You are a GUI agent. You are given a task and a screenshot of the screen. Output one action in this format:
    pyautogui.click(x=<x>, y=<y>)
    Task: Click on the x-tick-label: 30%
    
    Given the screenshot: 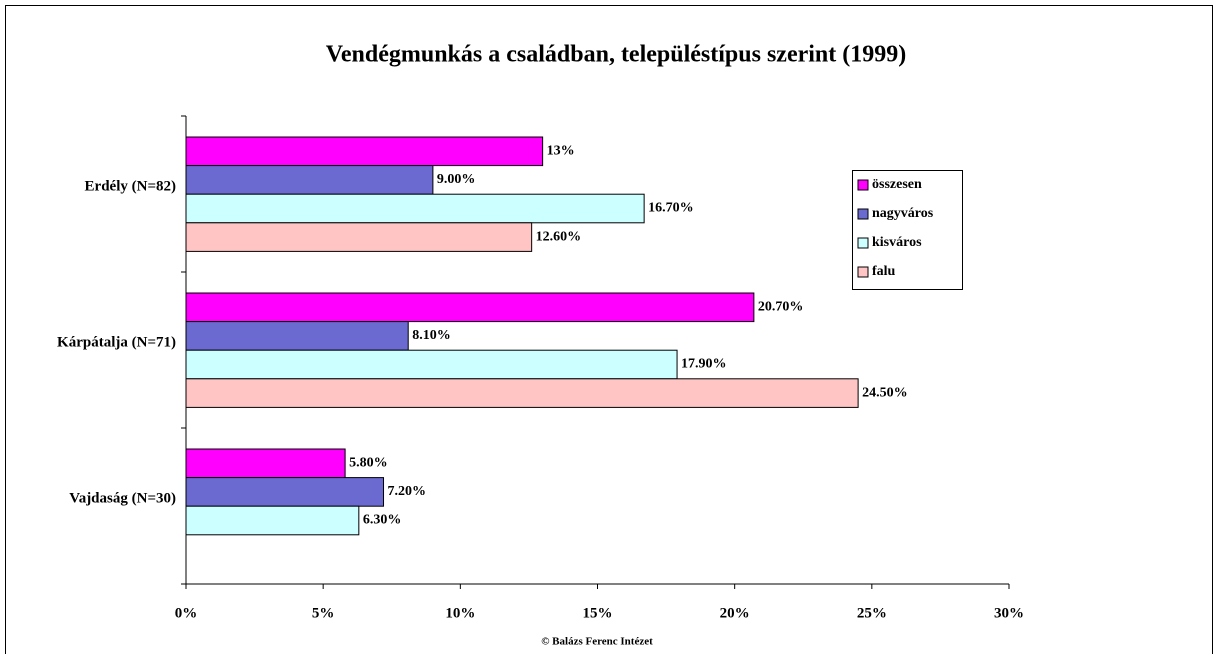 What is the action you would take?
    pyautogui.click(x=1009, y=613)
    